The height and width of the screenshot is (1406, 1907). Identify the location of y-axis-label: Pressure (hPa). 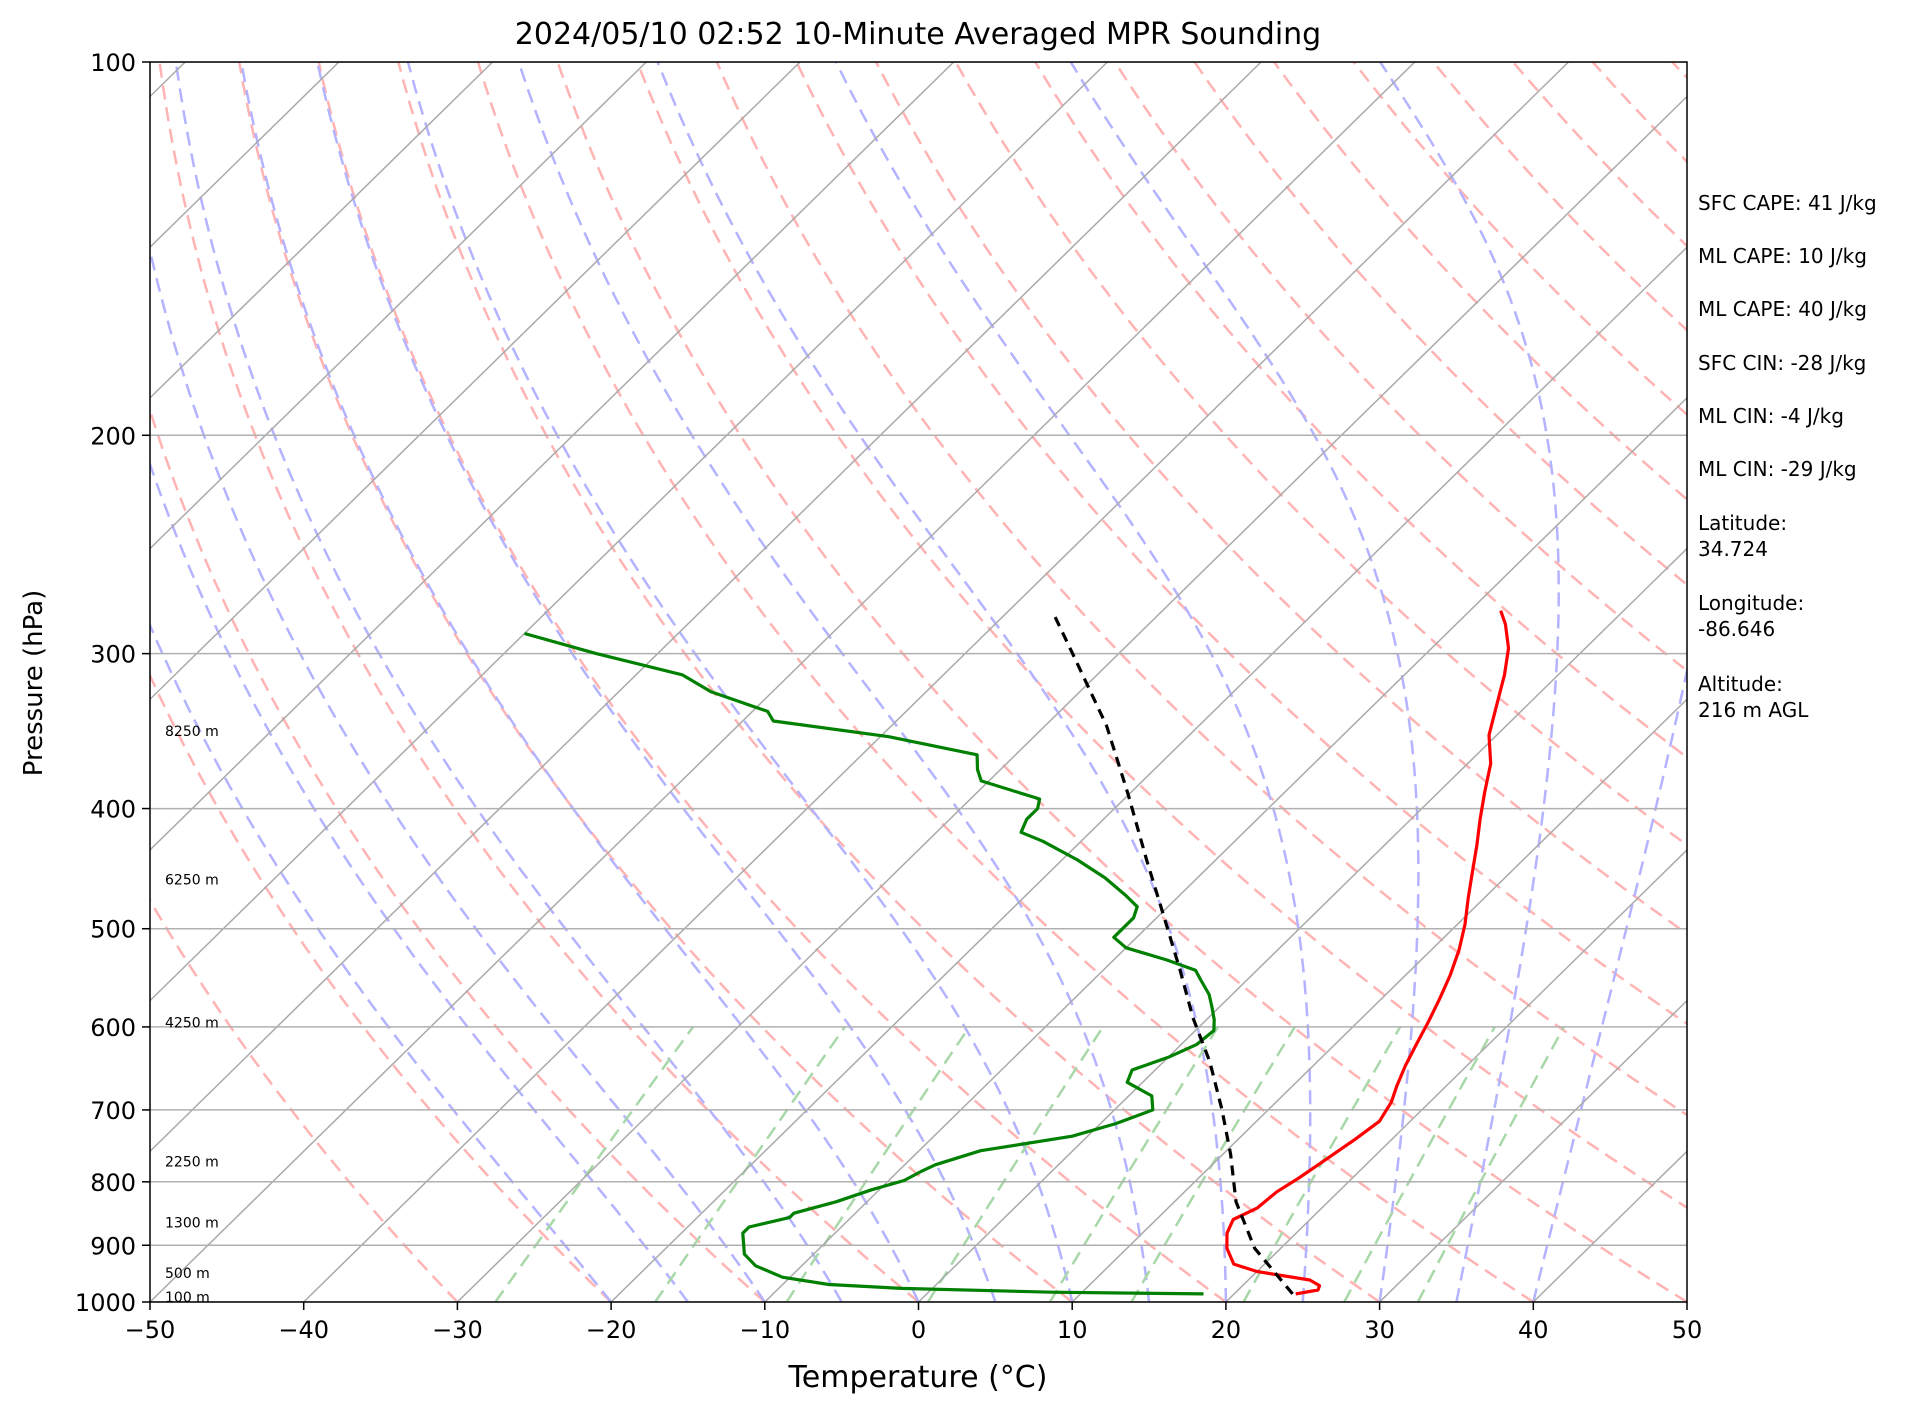
(34, 683).